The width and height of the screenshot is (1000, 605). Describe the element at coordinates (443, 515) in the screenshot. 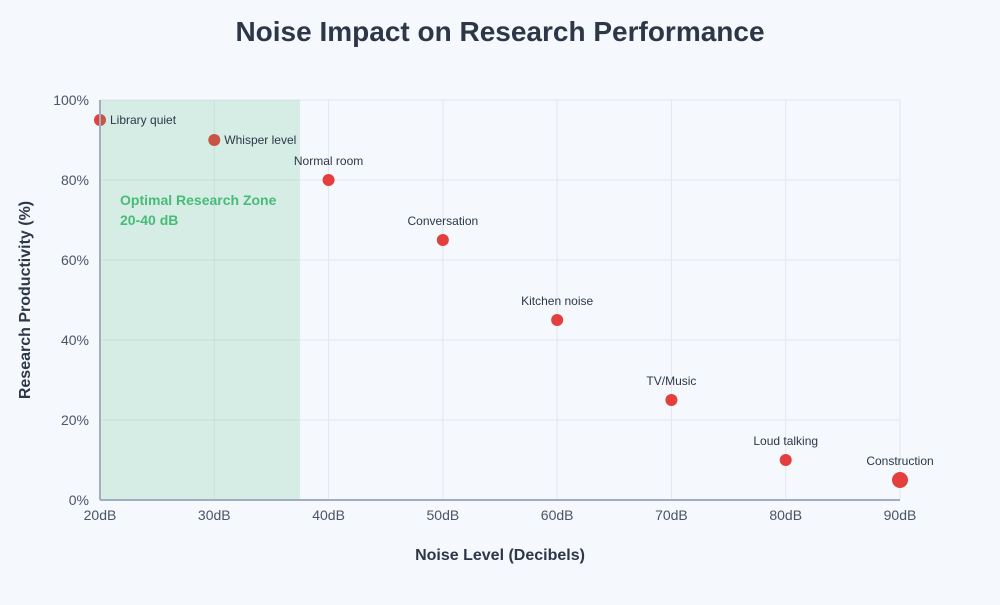

I see `x-tick-label: 50dB` at that location.